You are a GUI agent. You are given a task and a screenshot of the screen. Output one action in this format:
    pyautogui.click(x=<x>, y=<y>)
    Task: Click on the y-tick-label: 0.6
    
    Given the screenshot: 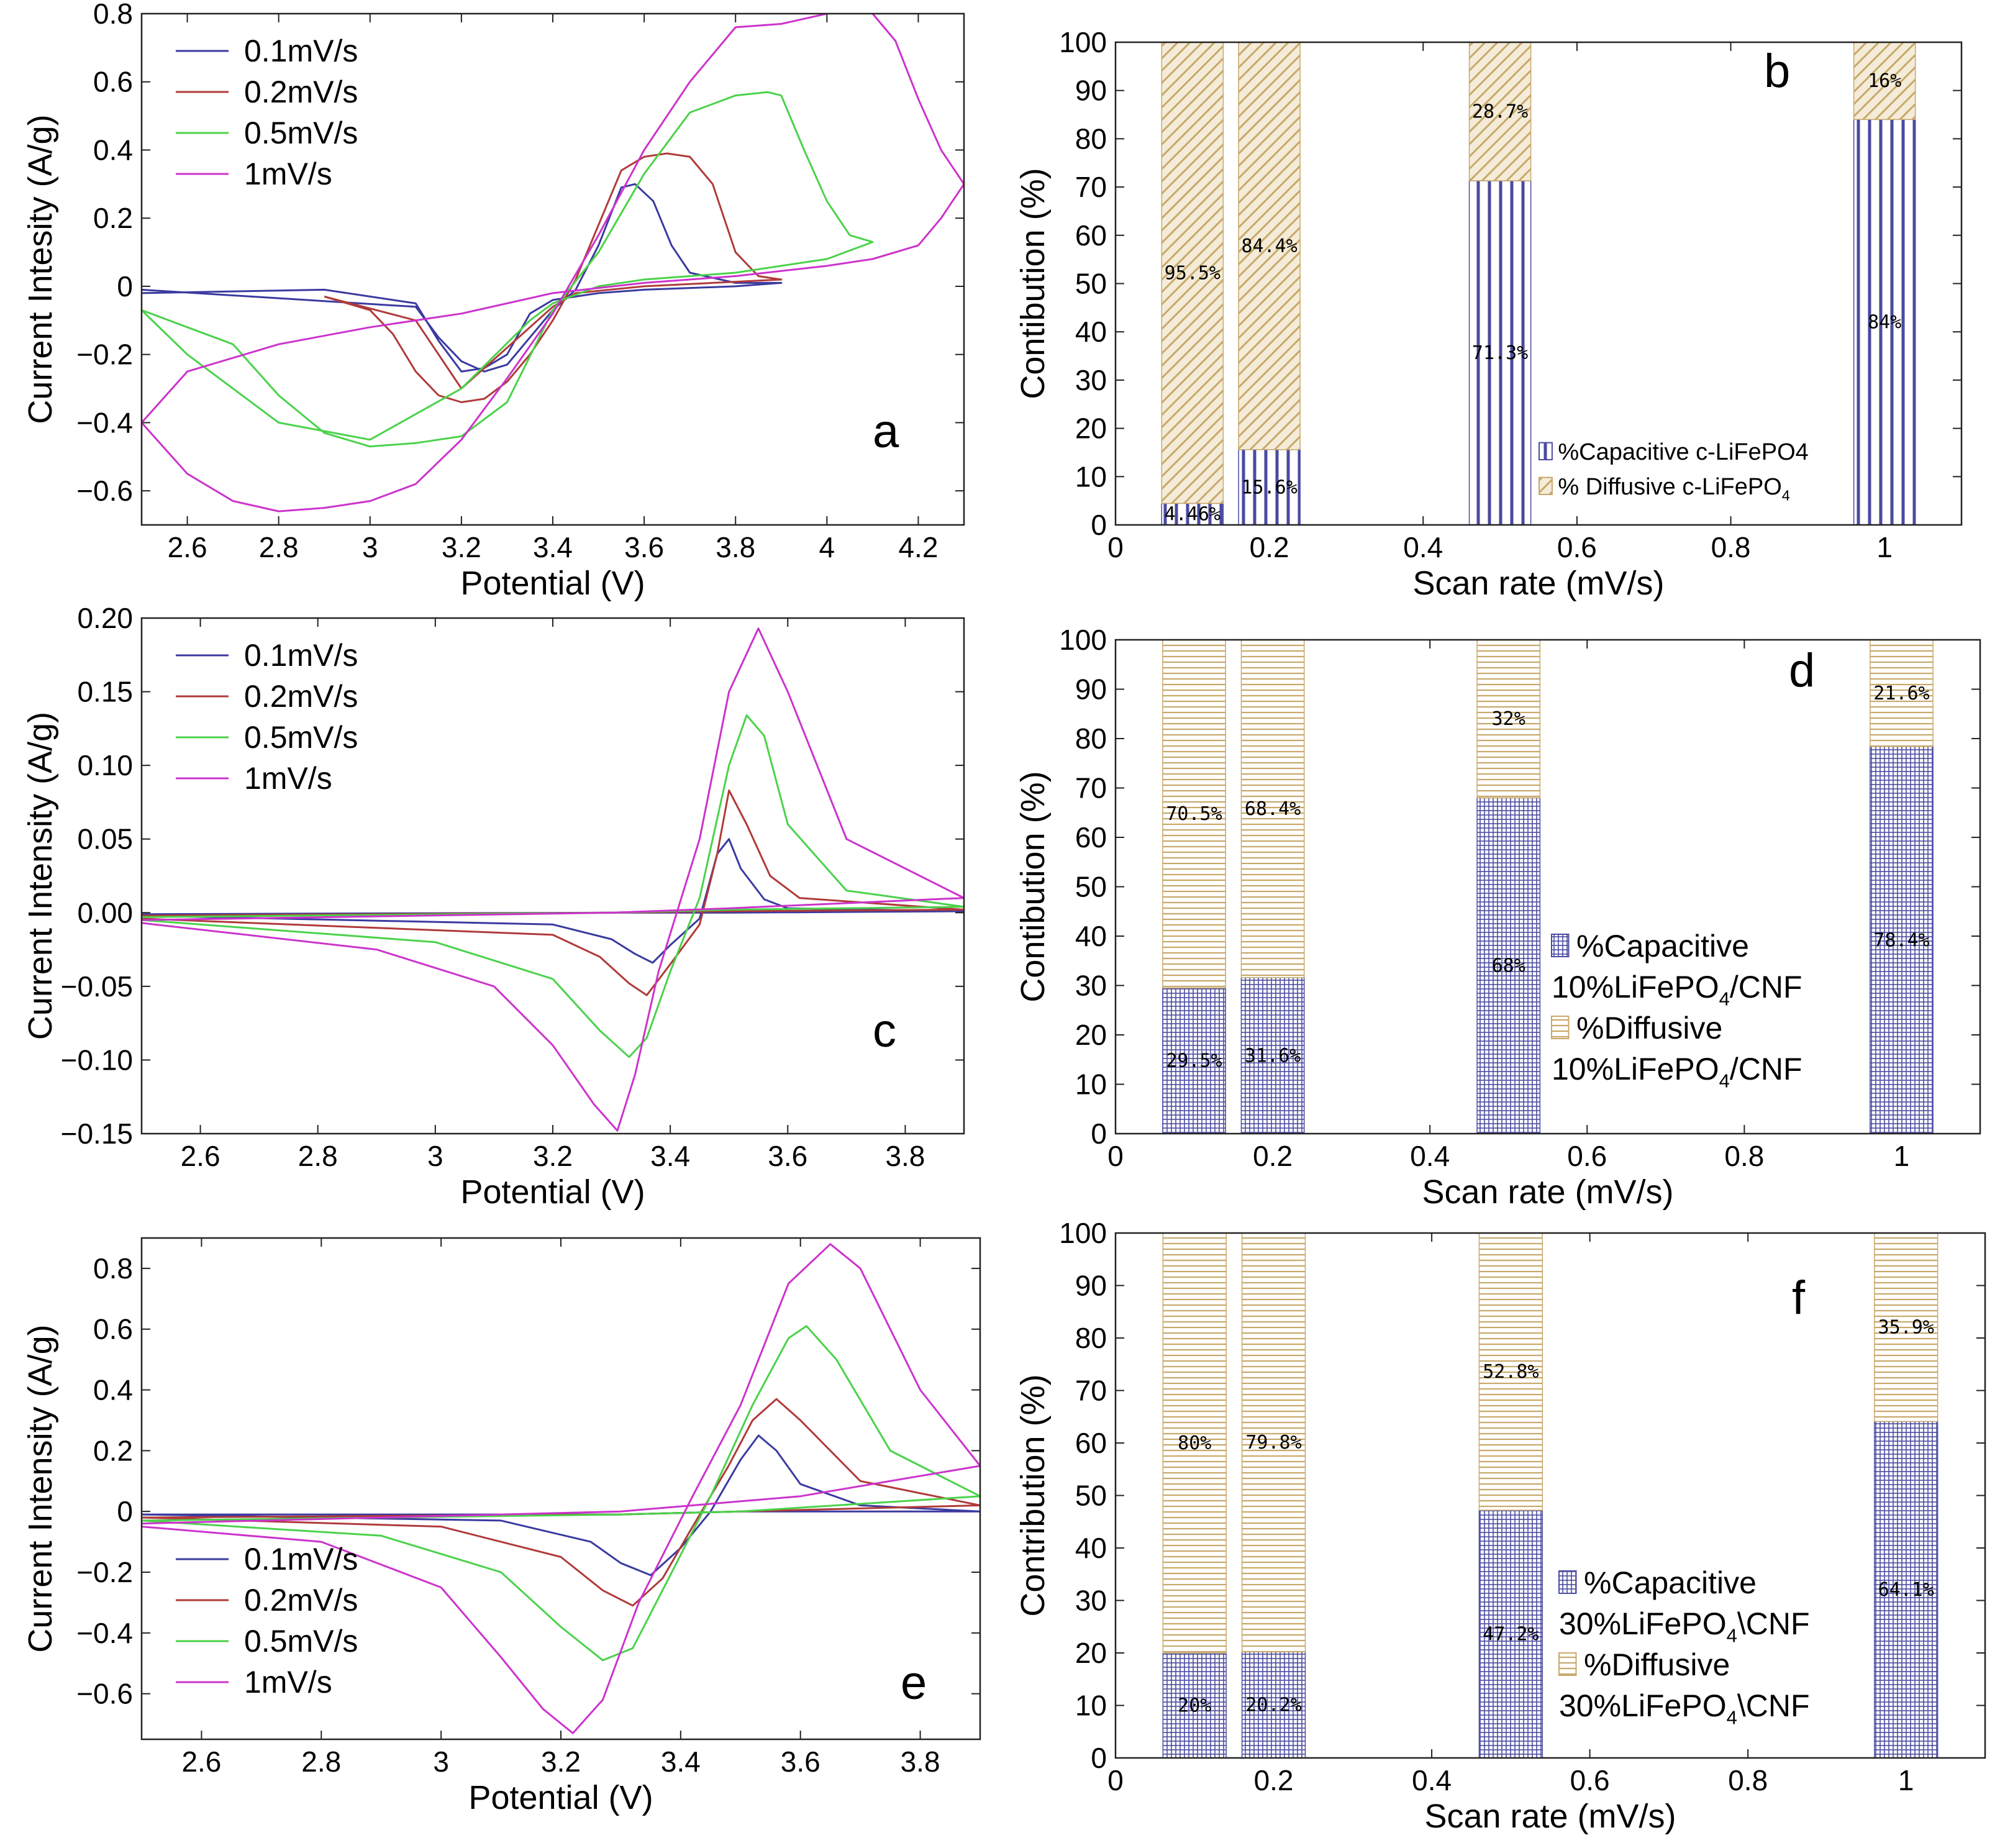 What is the action you would take?
    pyautogui.click(x=113, y=1329)
    